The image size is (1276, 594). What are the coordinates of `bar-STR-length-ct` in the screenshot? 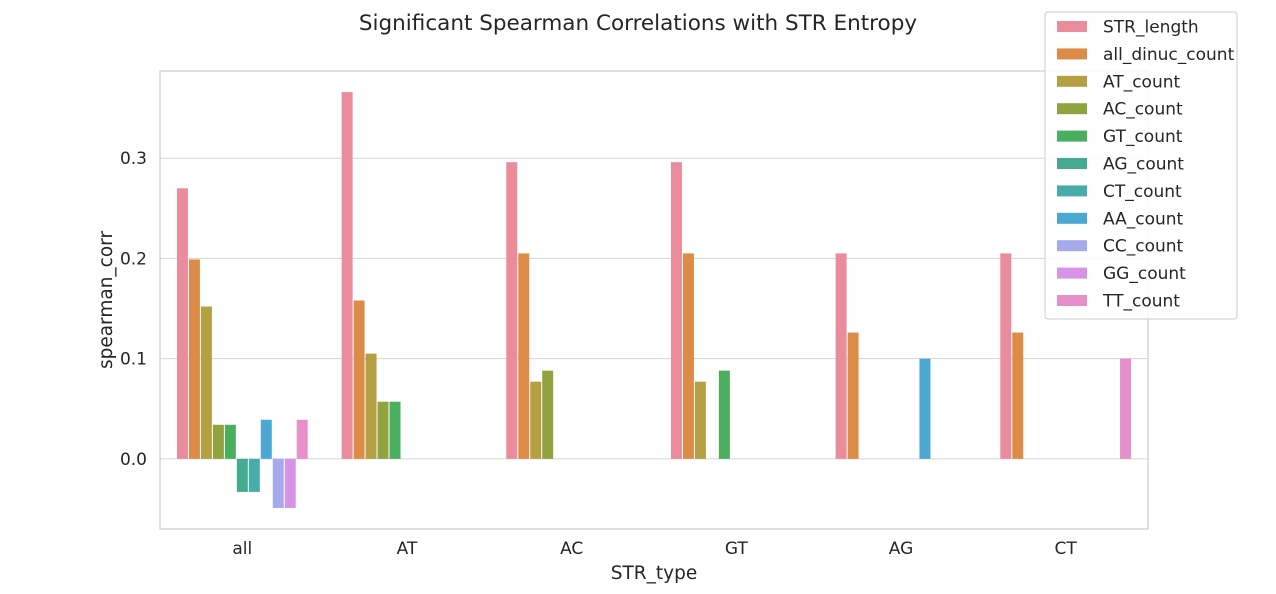 It's located at (1006, 356).